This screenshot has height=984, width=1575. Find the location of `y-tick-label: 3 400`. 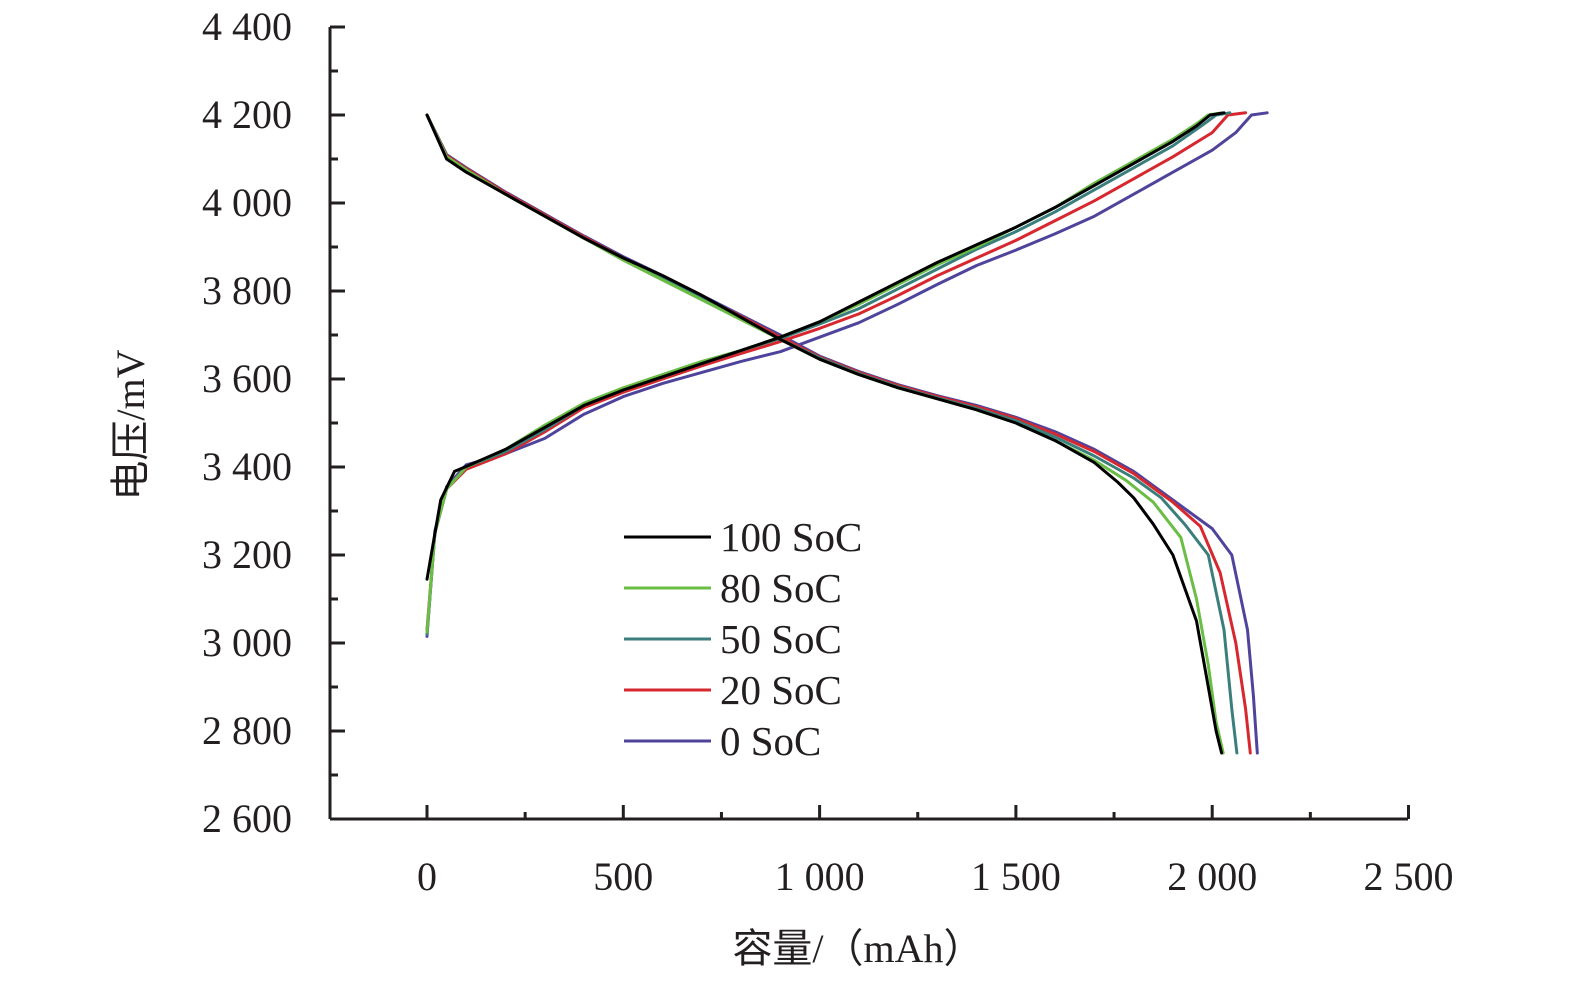

y-tick-label: 3 400 is located at coordinates (247, 466).